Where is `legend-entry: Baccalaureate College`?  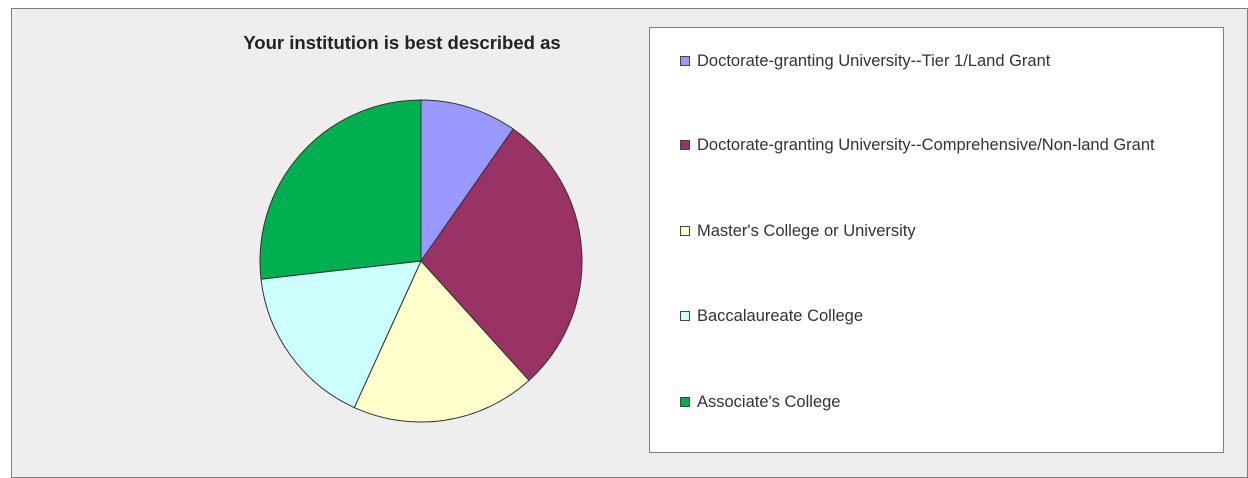 legend-entry: Baccalaureate College is located at coordinates (942, 316).